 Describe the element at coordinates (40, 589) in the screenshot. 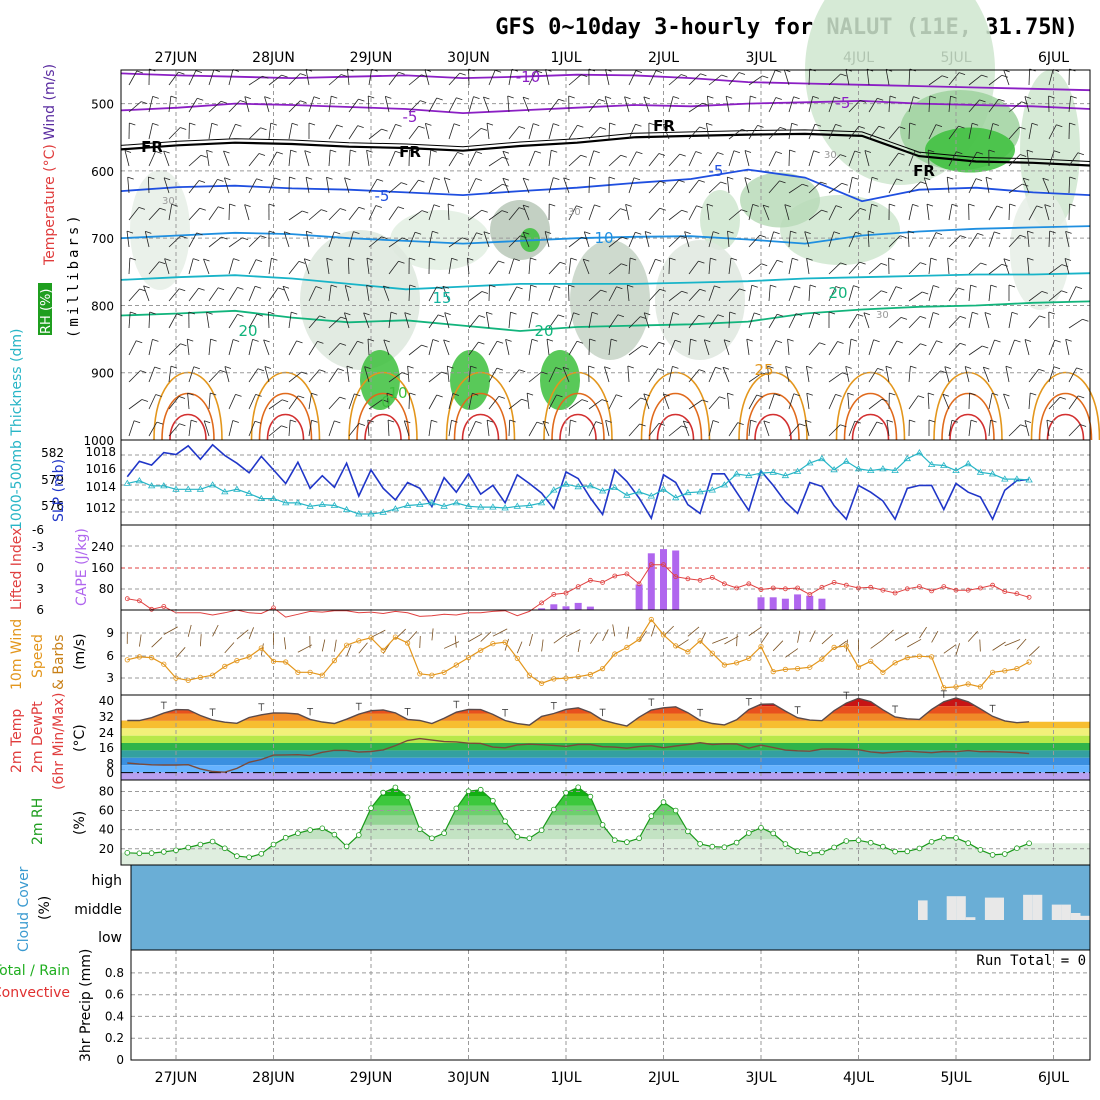

I see `li-tick: 3` at that location.